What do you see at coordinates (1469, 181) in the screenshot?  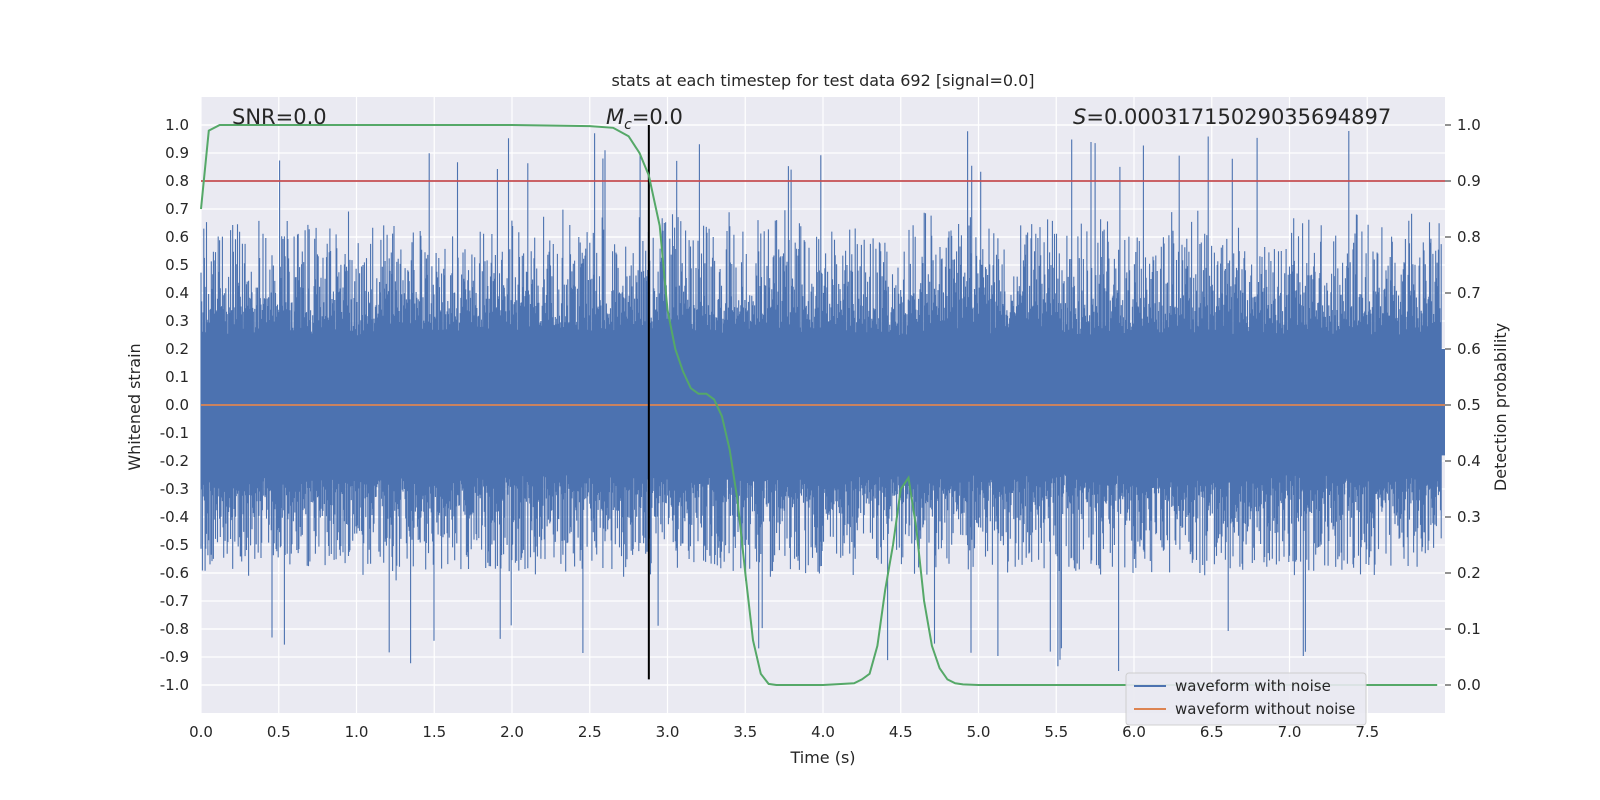 I see `y-tick-label-right: 0.9` at bounding box center [1469, 181].